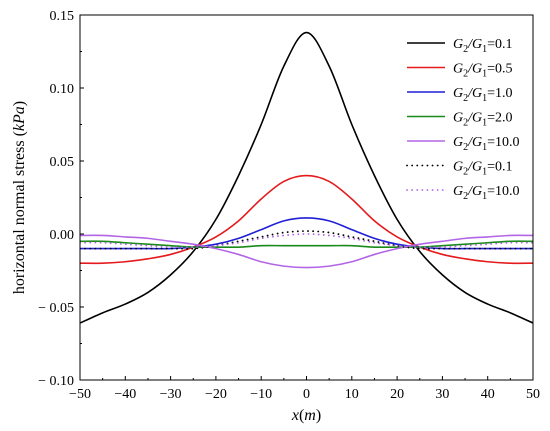  Describe the element at coordinates (295, 415) in the screenshot. I see `x-axis-label-var: x` at that location.